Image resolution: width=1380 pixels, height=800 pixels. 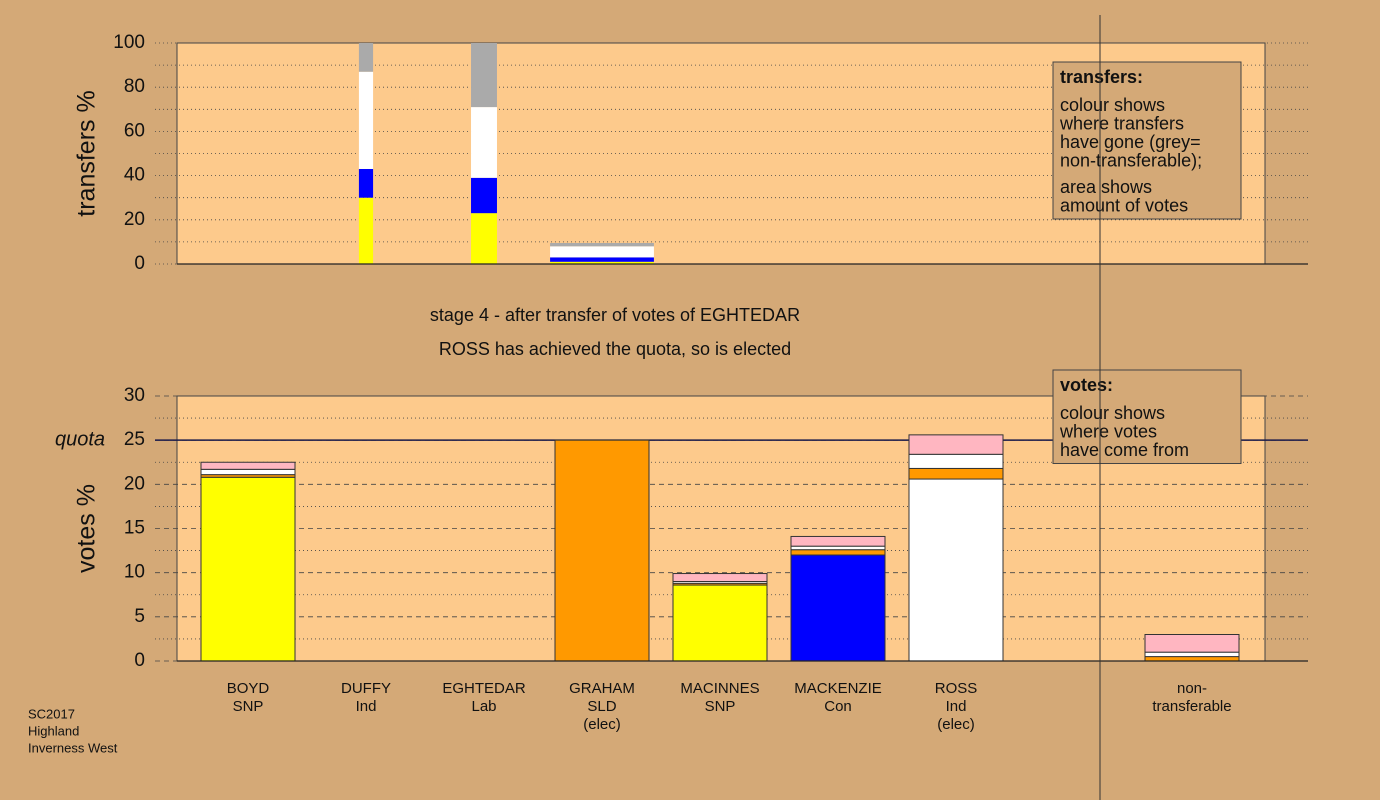 I want to click on note-title: votes:, so click(x=1086, y=385).